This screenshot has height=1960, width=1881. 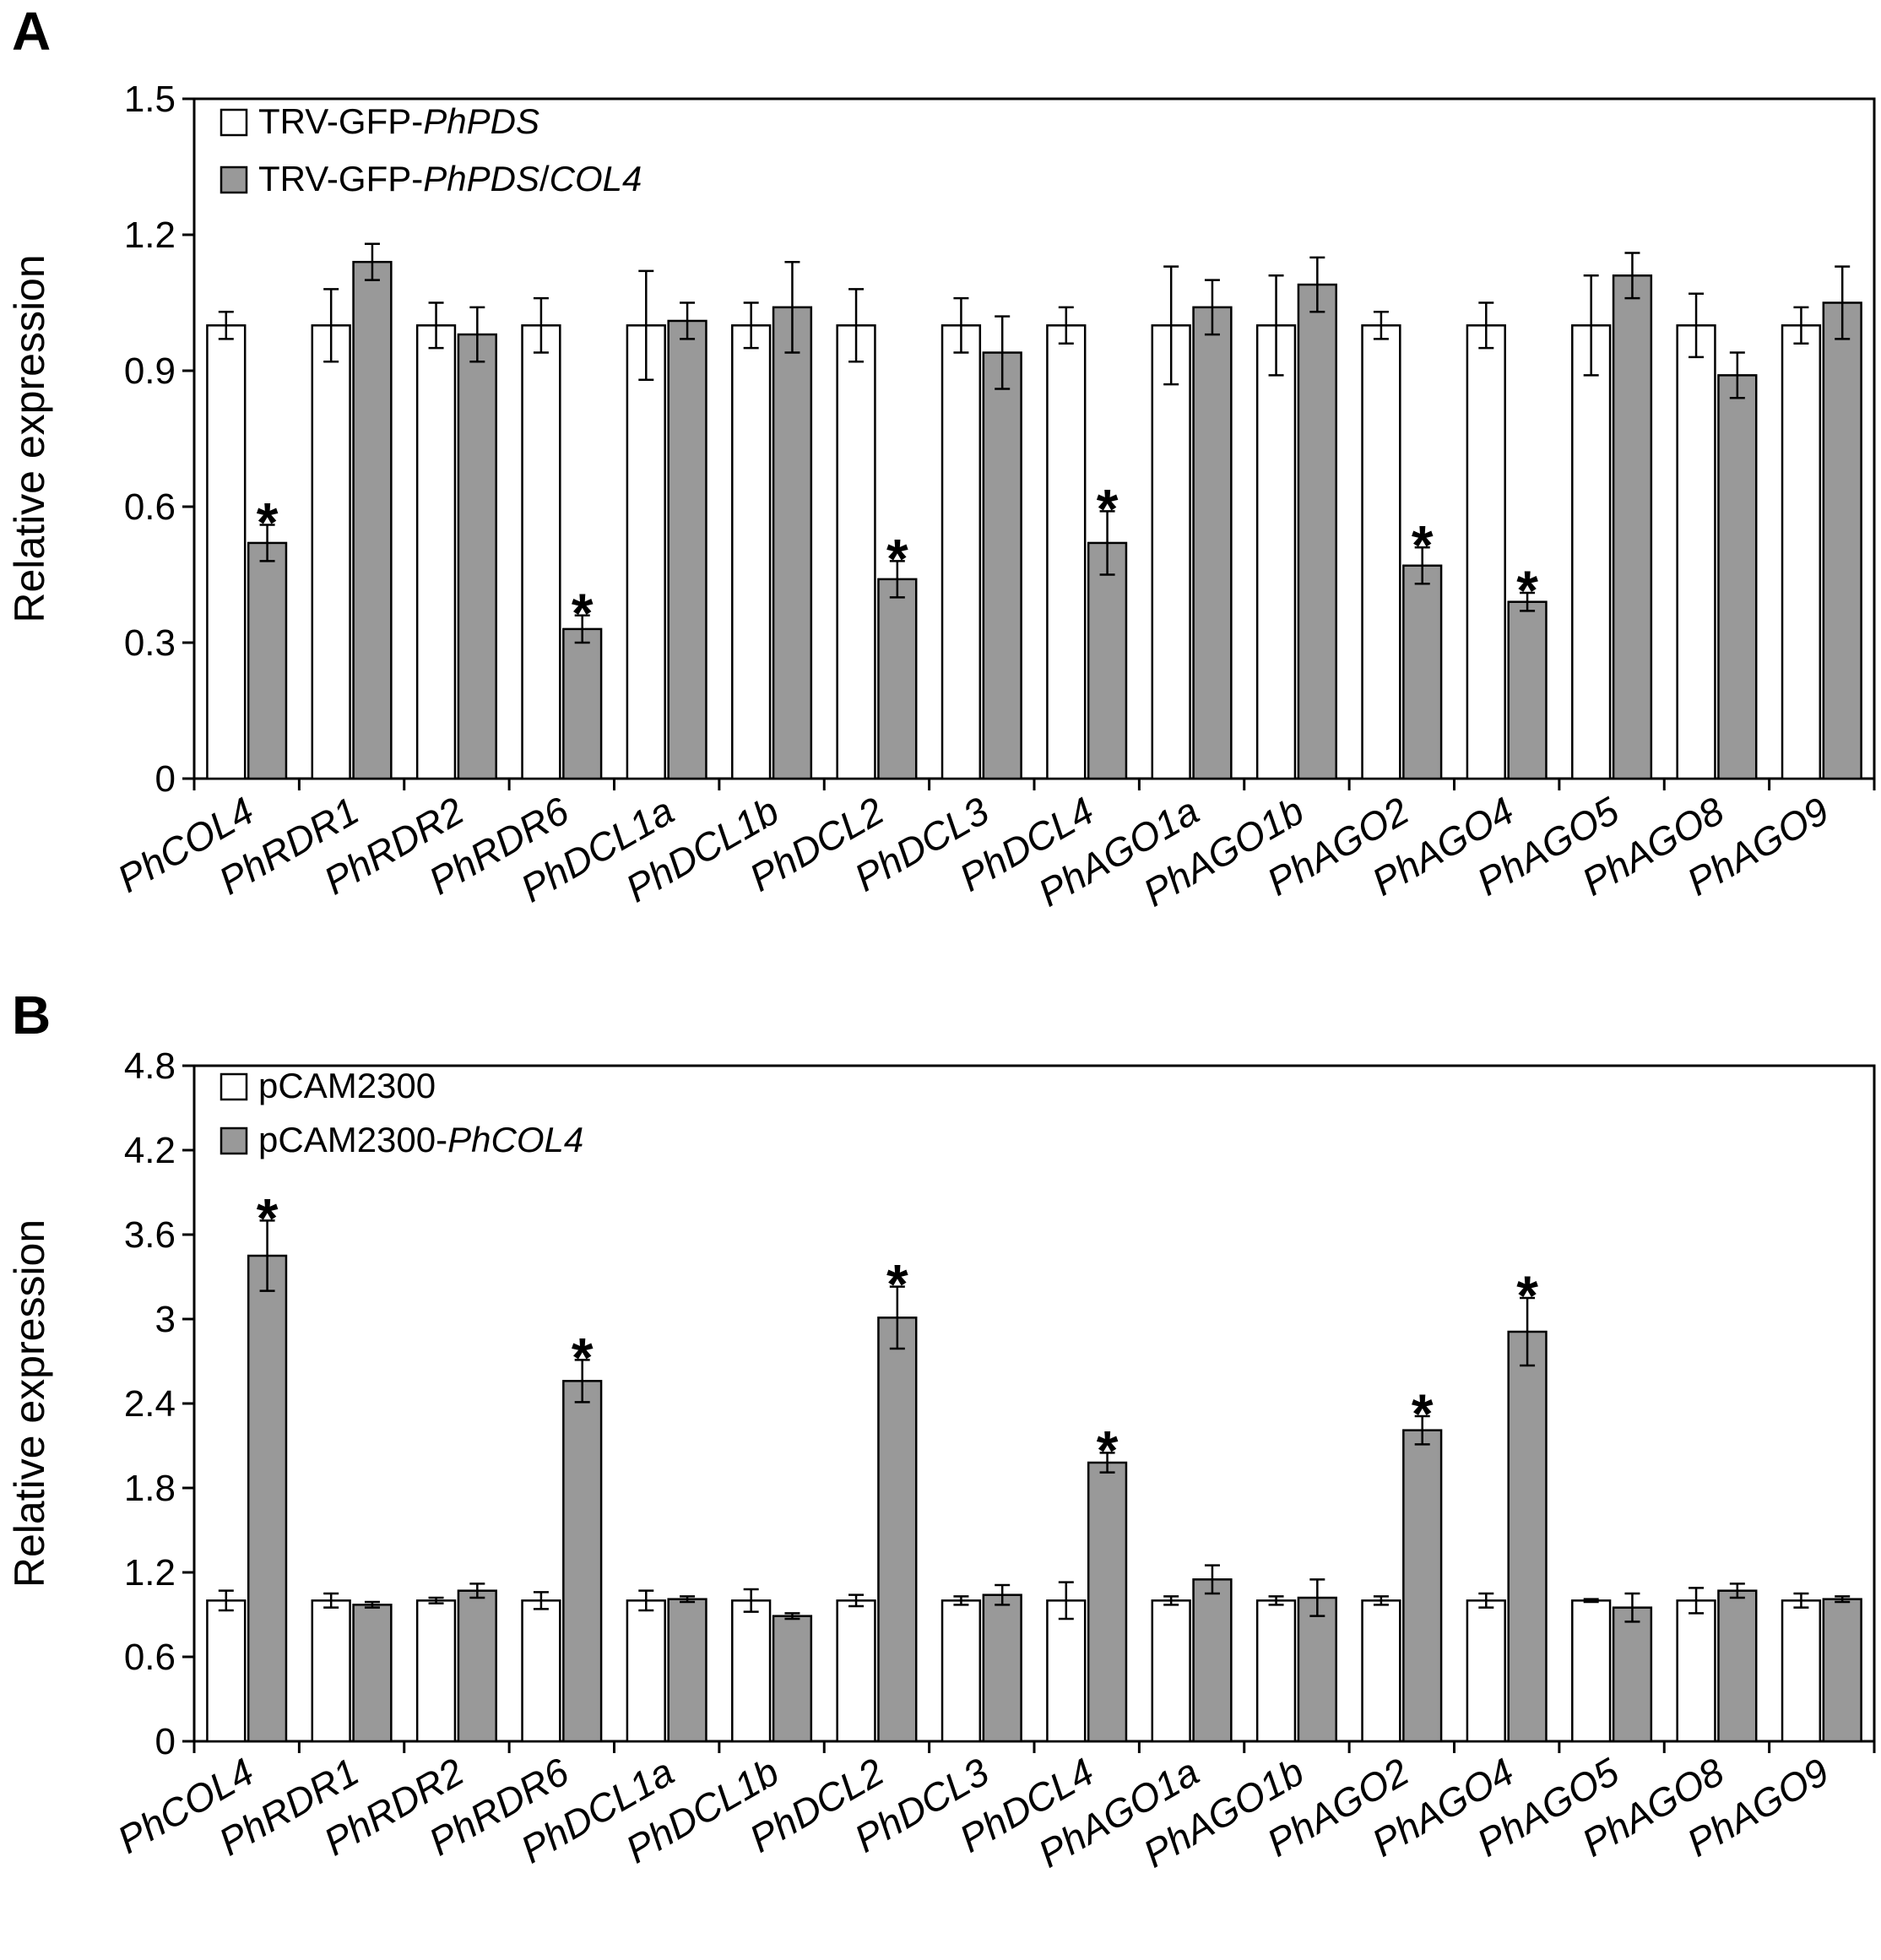 I want to click on y-tick-label: 1.8, so click(x=150, y=1489).